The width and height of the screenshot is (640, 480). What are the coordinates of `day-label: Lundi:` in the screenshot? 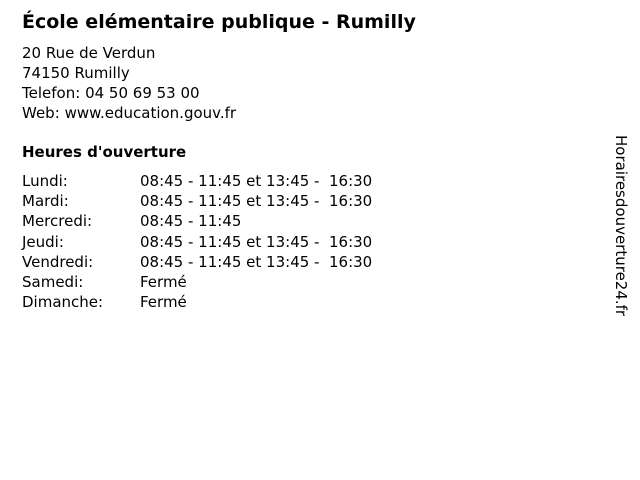 It's located at (45, 181).